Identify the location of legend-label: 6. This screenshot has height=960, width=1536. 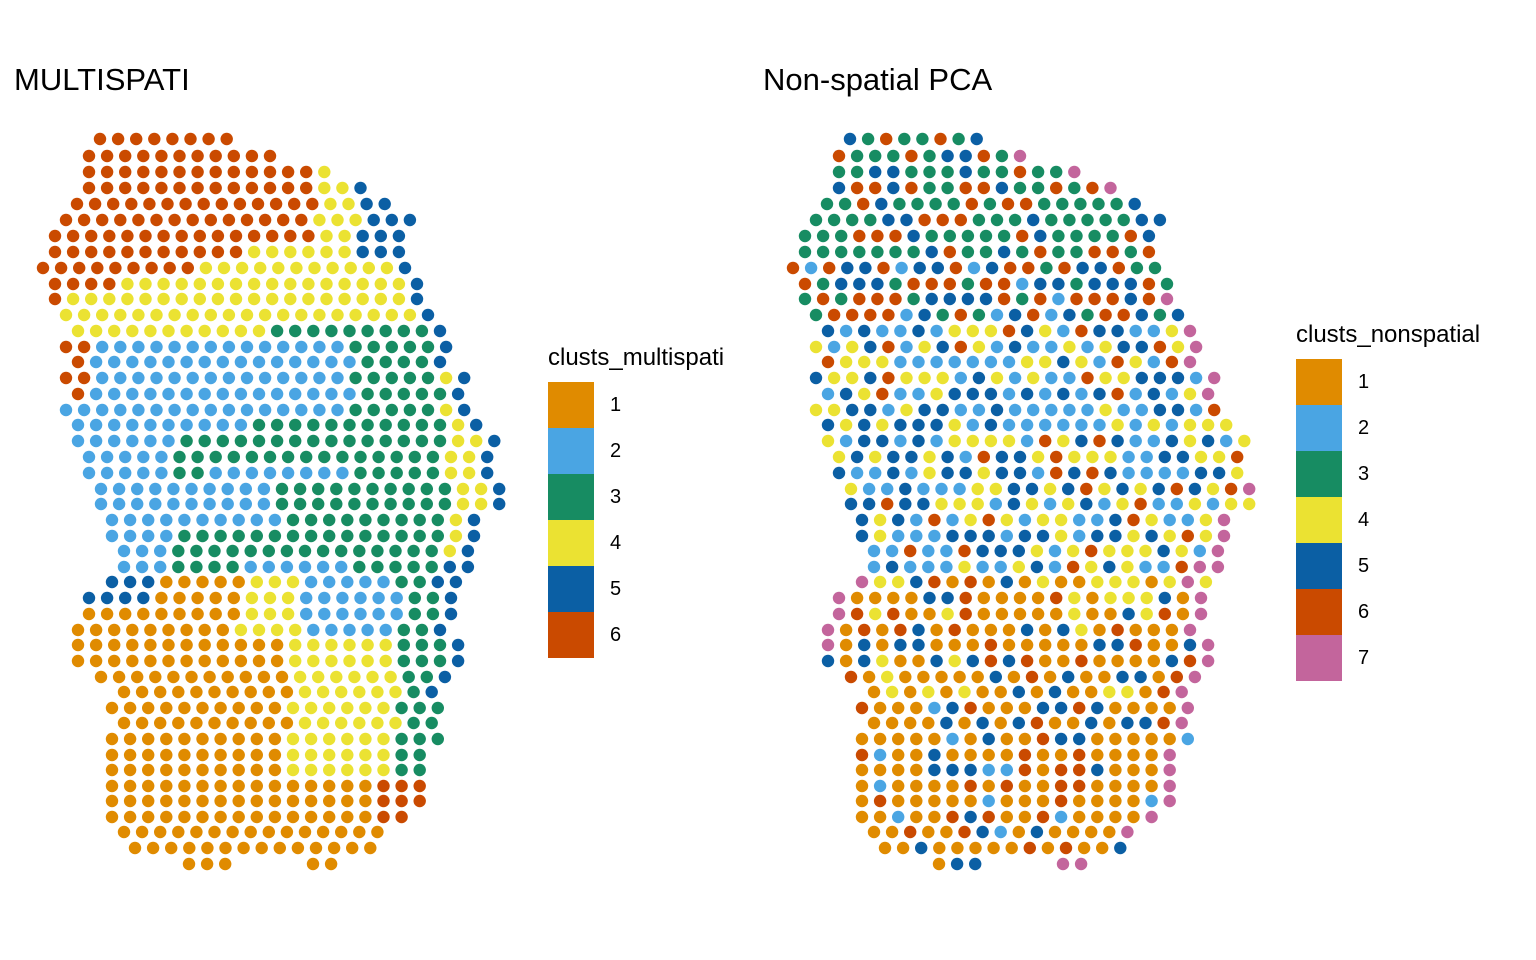
(1364, 611).